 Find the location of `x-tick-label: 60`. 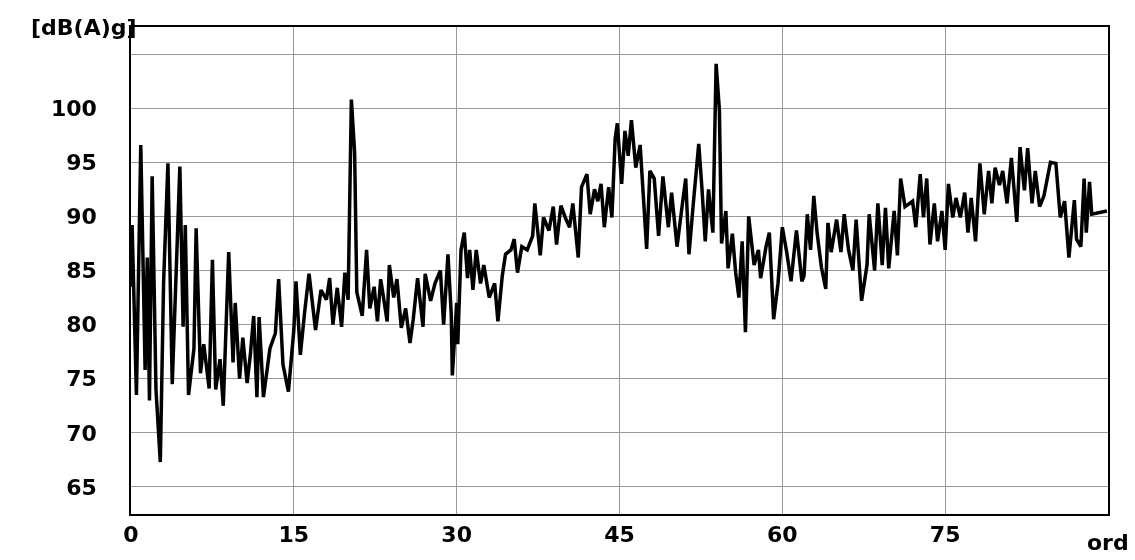

x-tick-label: 60 is located at coordinates (782, 535).